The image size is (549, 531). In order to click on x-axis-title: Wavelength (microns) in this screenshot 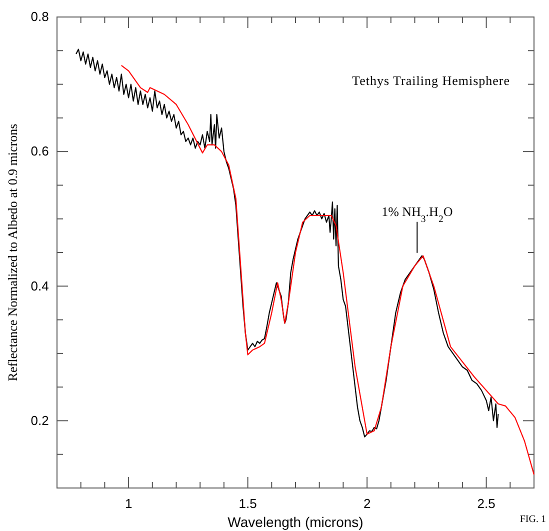, I will do `click(296, 522)`.